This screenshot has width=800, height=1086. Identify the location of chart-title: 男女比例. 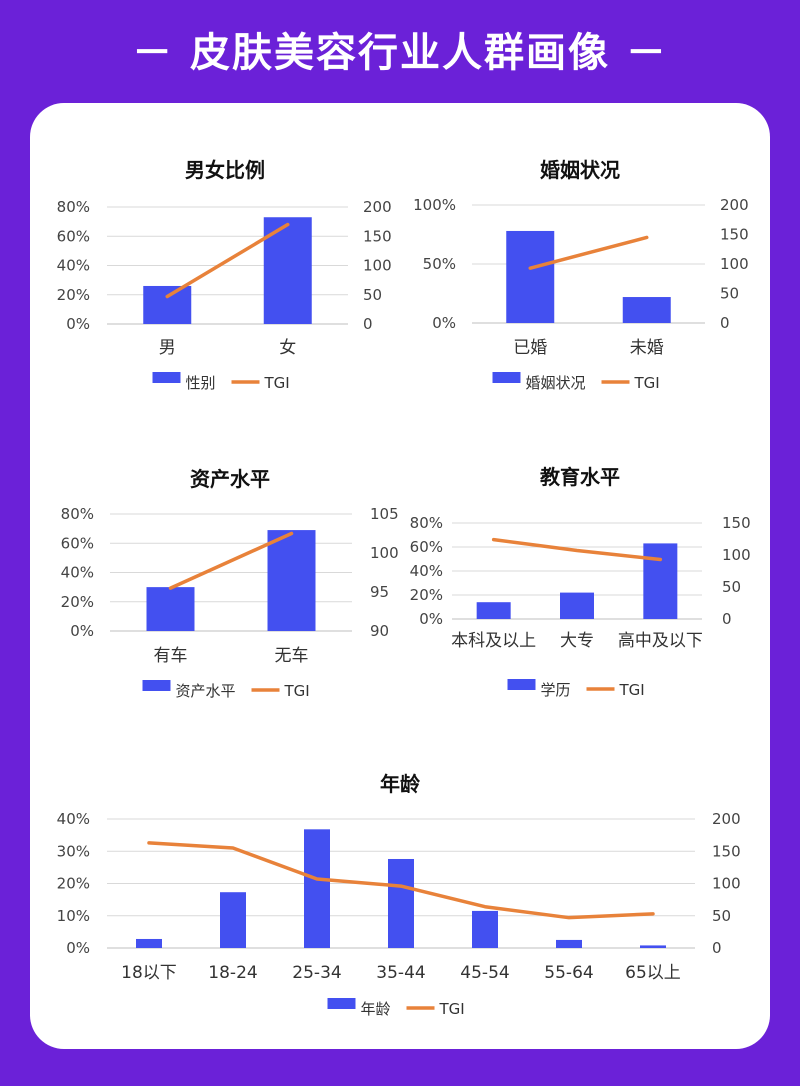
(225, 170).